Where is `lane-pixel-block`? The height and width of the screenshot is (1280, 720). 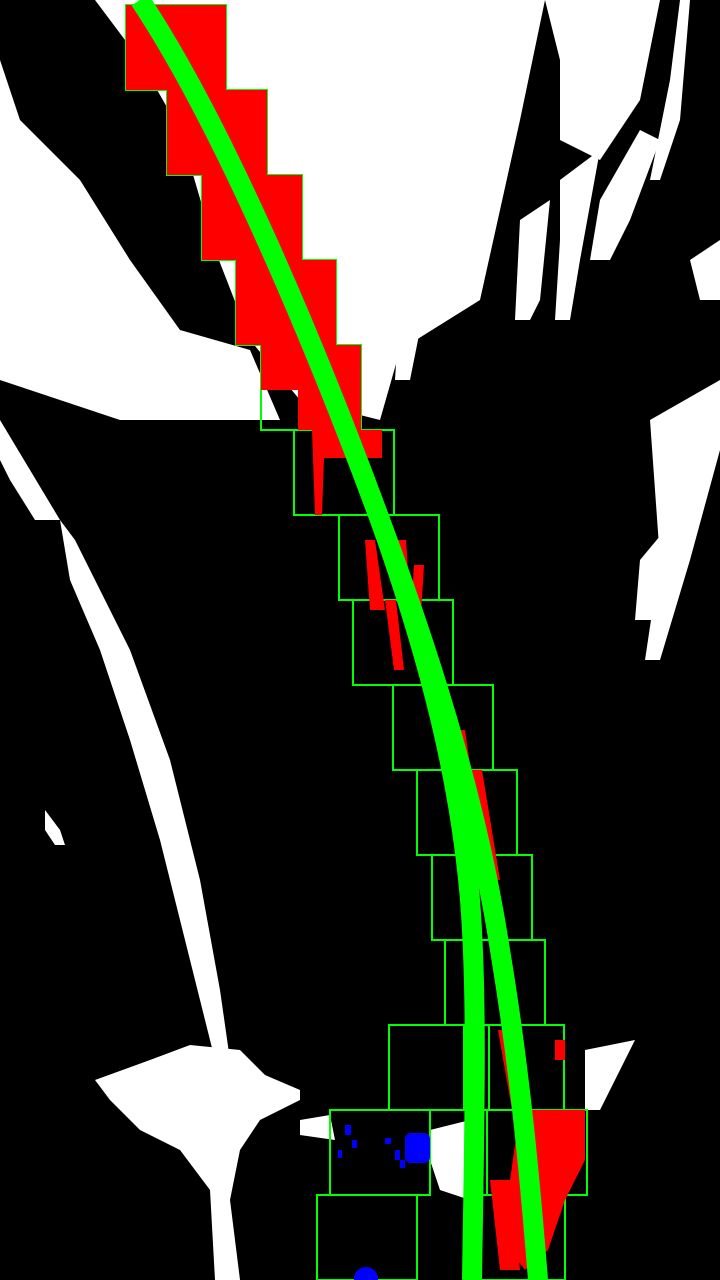
lane-pixel-block is located at coordinates (417, 1148).